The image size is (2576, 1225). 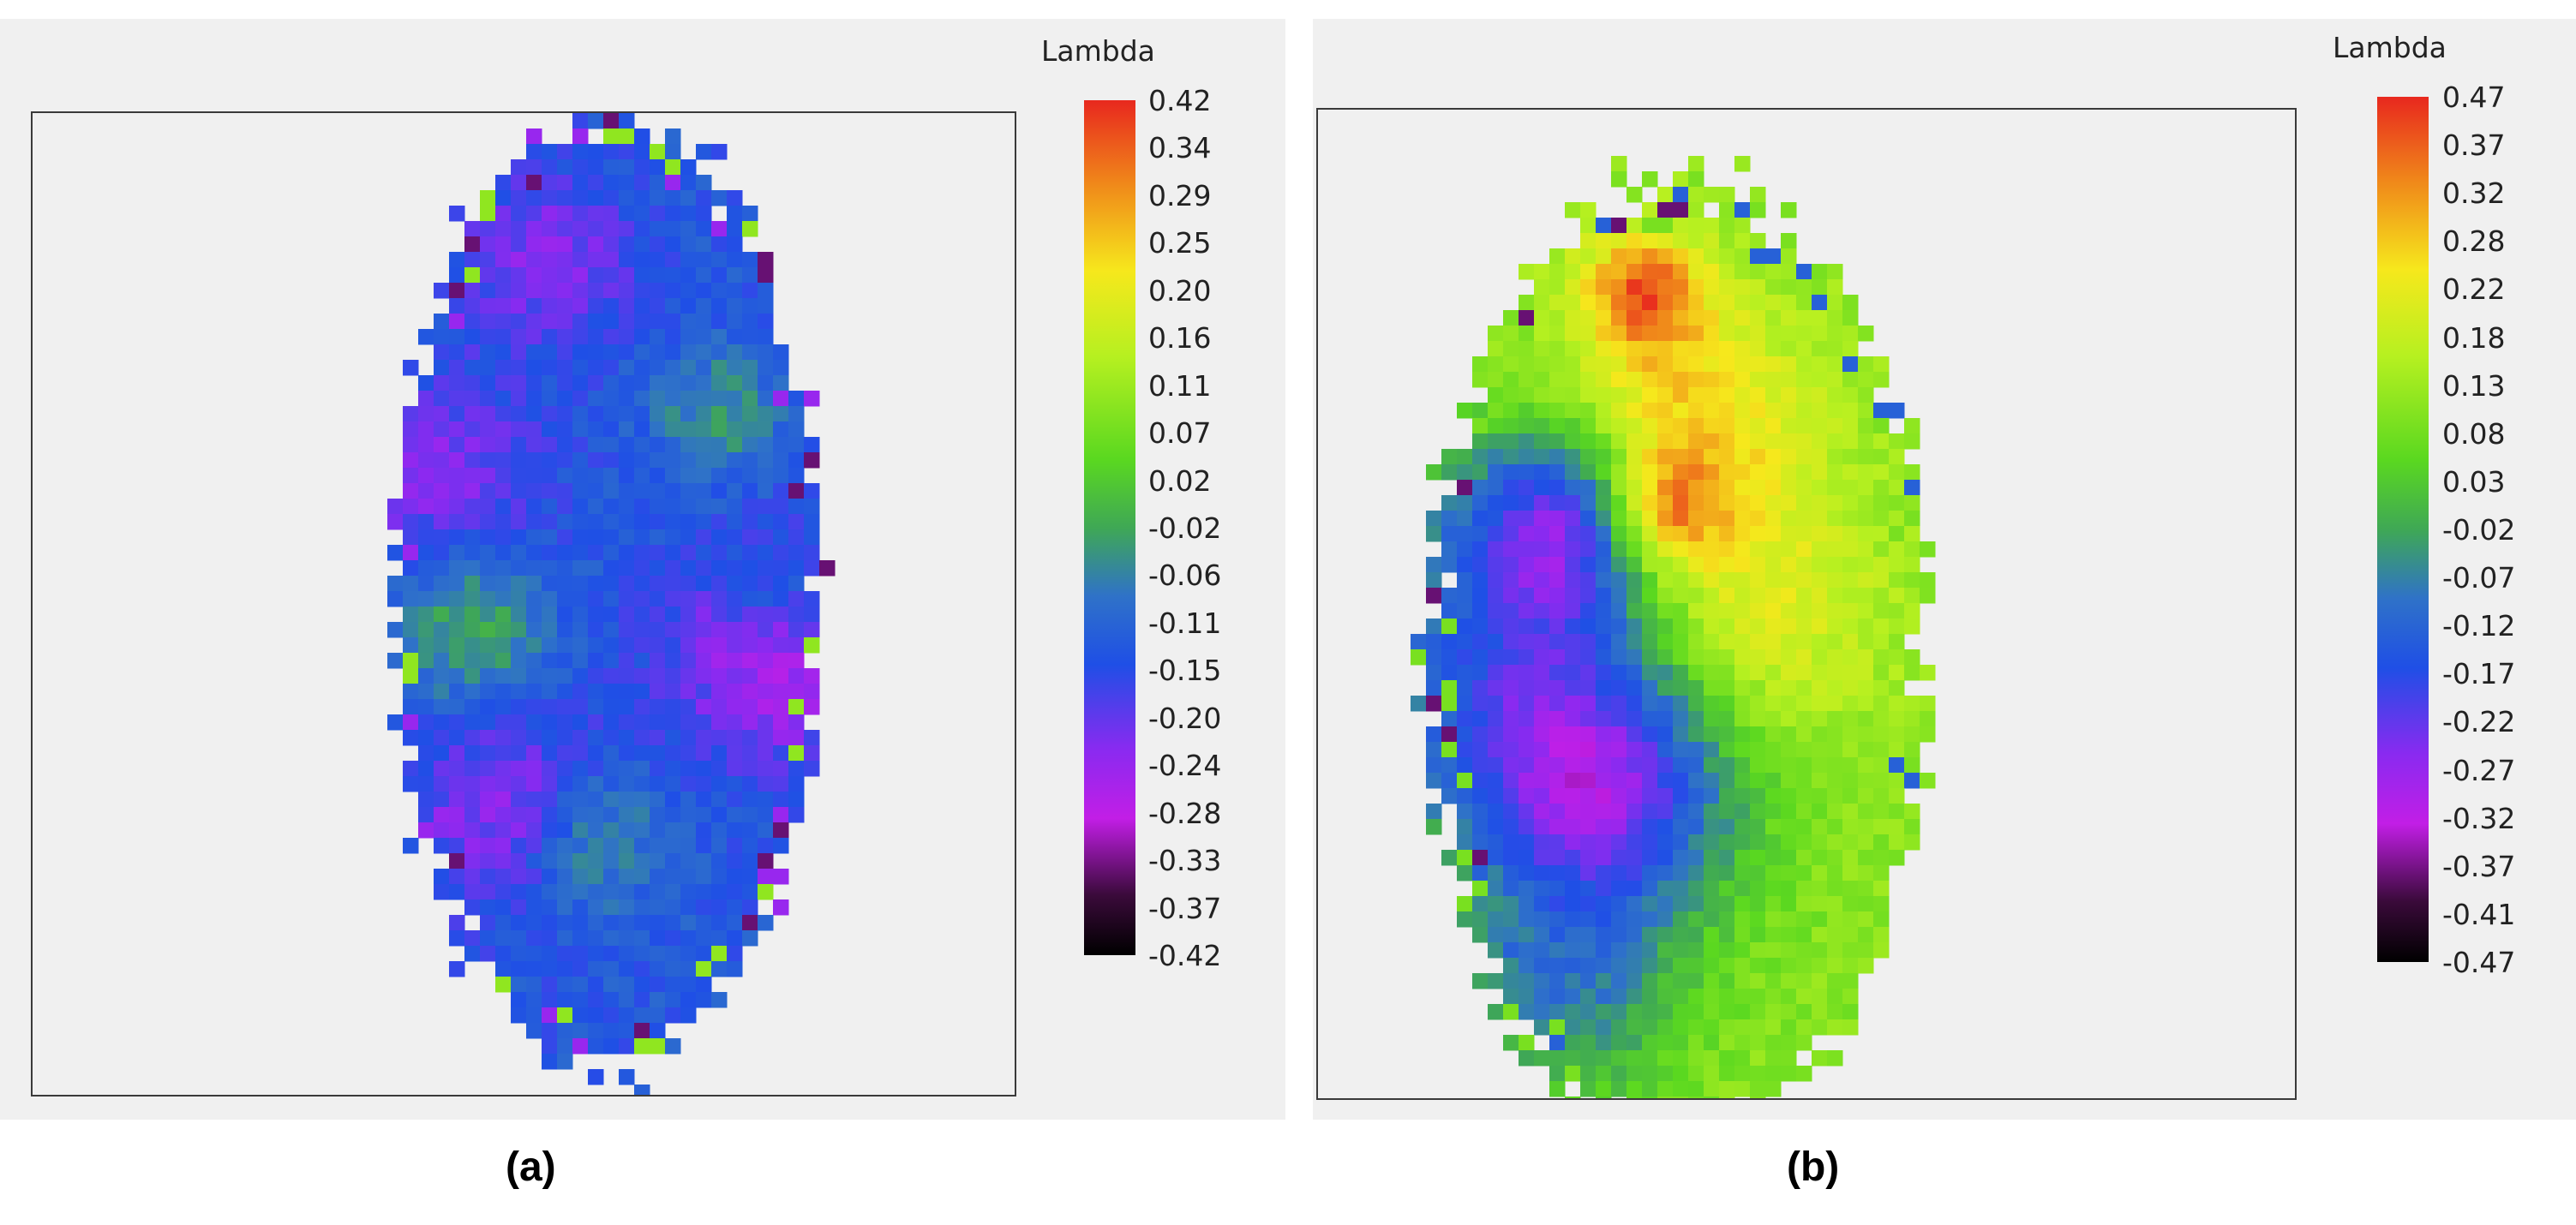 What do you see at coordinates (1813, 1167) in the screenshot?
I see `caption-b: (b)` at bounding box center [1813, 1167].